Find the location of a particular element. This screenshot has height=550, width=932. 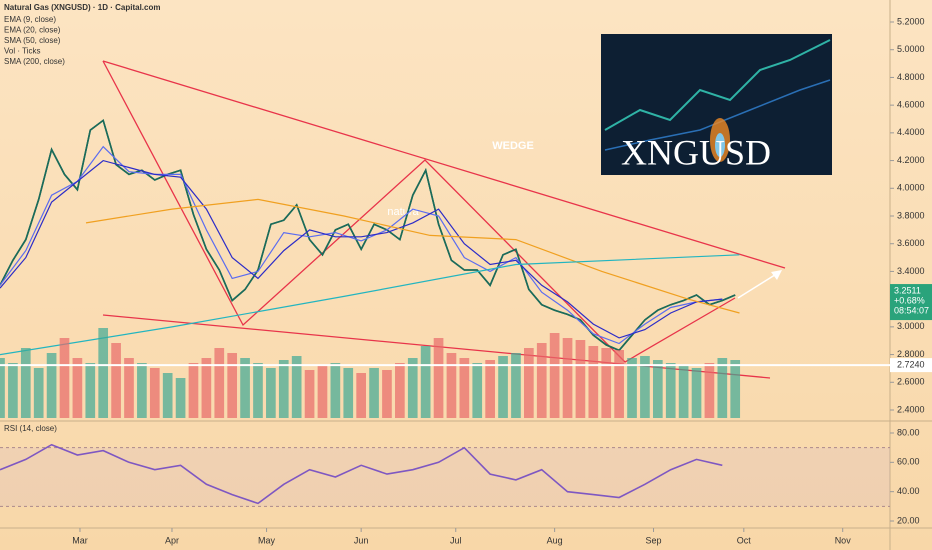

y-tick-label: 5.0000 is located at coordinates (911, 49).